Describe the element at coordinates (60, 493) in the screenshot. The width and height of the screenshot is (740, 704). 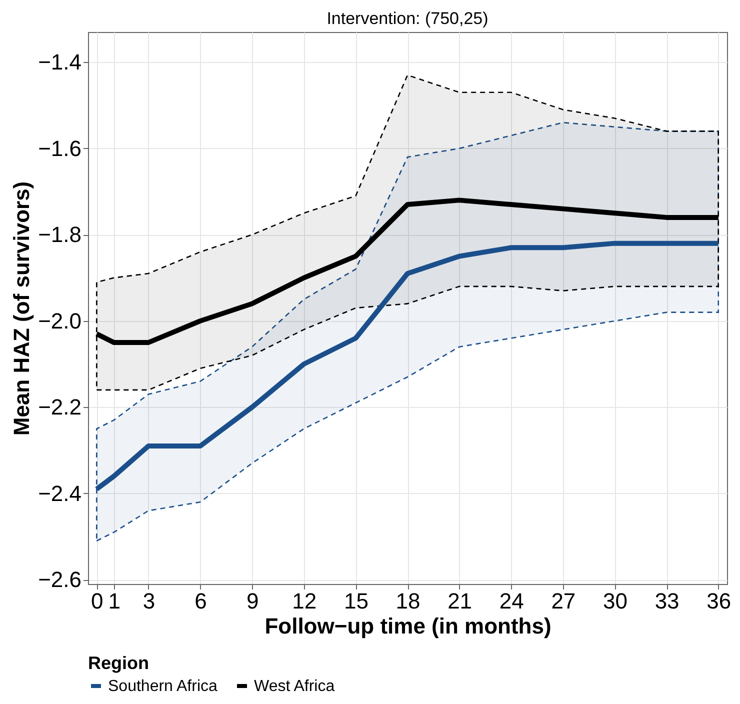
I see `y-tick-label: −2.4` at that location.